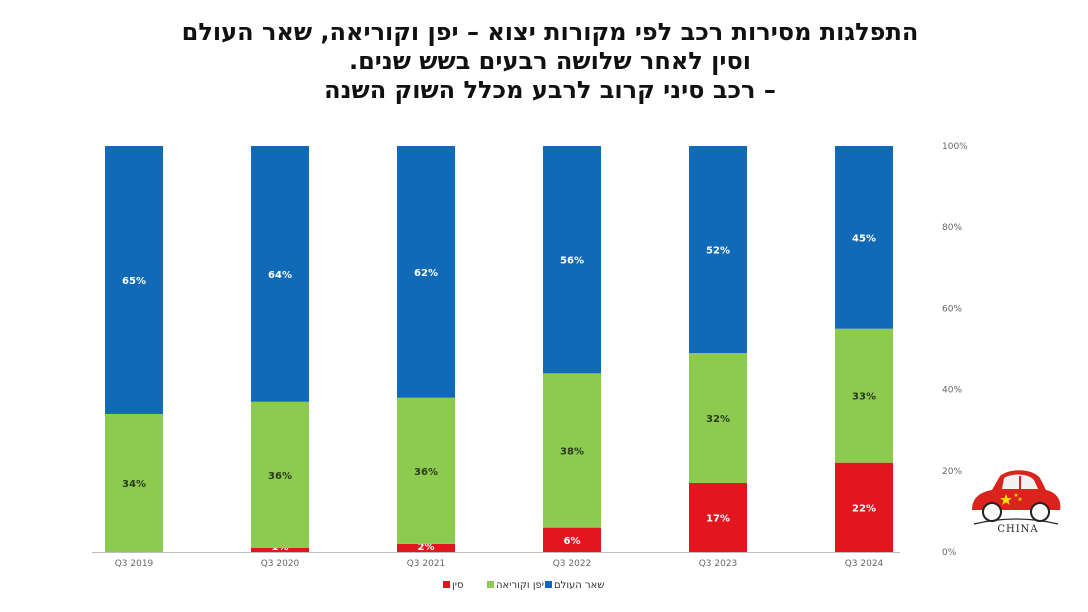  I want to click on data-label-q3-2022-series-0: 6%, so click(572, 541).